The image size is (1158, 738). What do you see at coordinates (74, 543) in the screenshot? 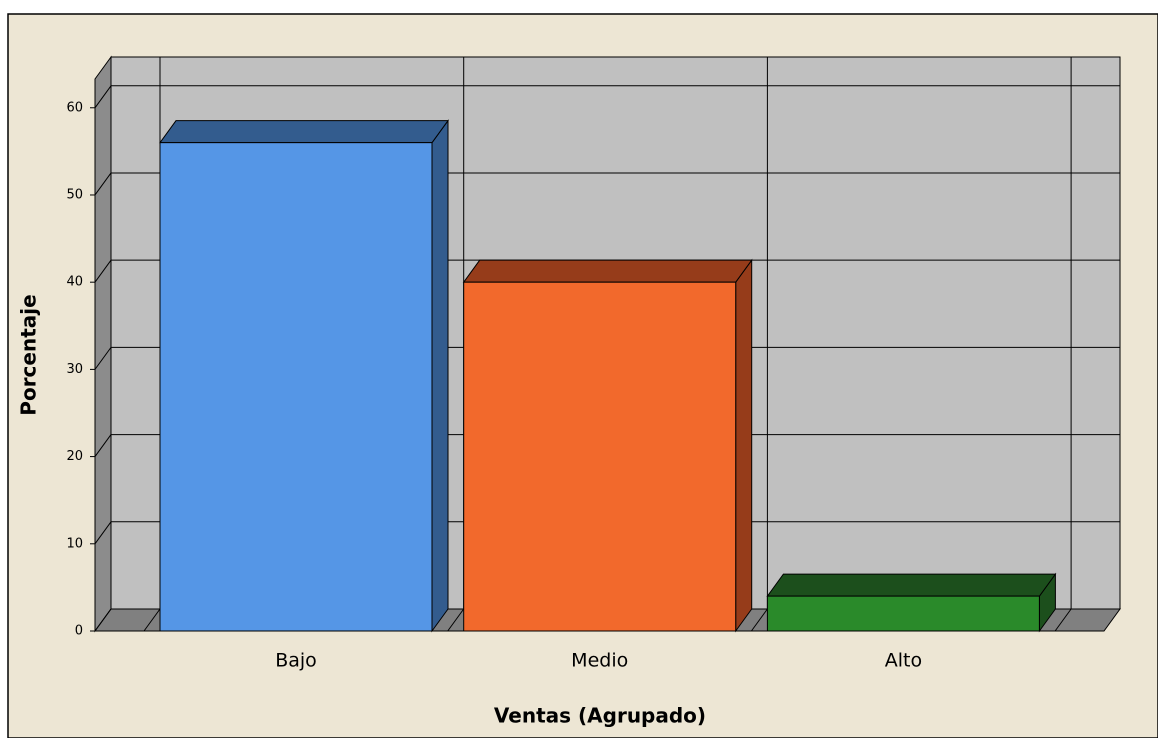
I see `y-tick-label: 10` at bounding box center [74, 543].